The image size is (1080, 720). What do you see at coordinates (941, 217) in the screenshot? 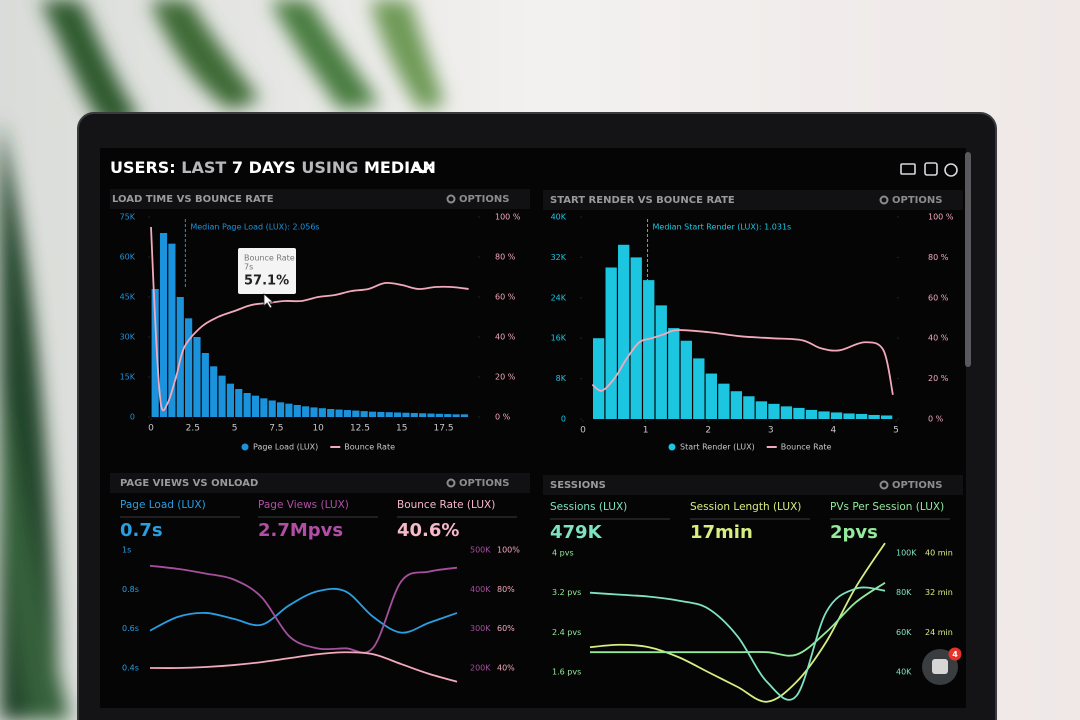
I see `y2-tick-label: 100 %` at bounding box center [941, 217].